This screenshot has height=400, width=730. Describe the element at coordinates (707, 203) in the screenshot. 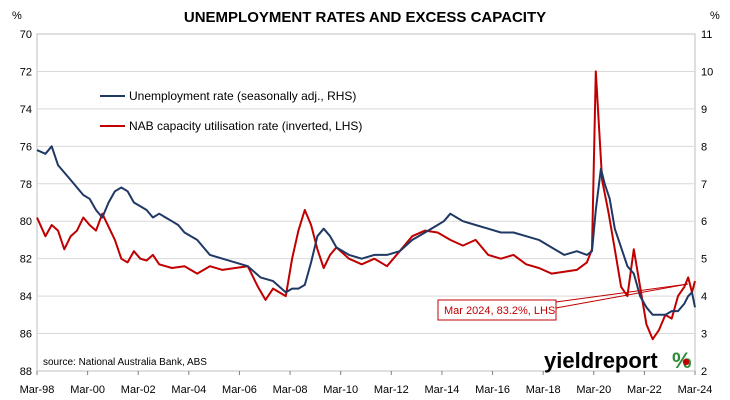

I see `right-axis: 11 10 9 8 7 6 5 4 3 2` at that location.